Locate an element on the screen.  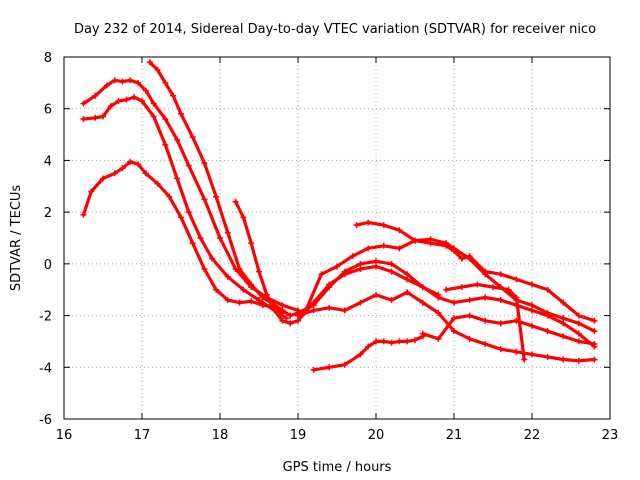
y-axis-label: SDTVAR / TECUs is located at coordinates (16, 238).